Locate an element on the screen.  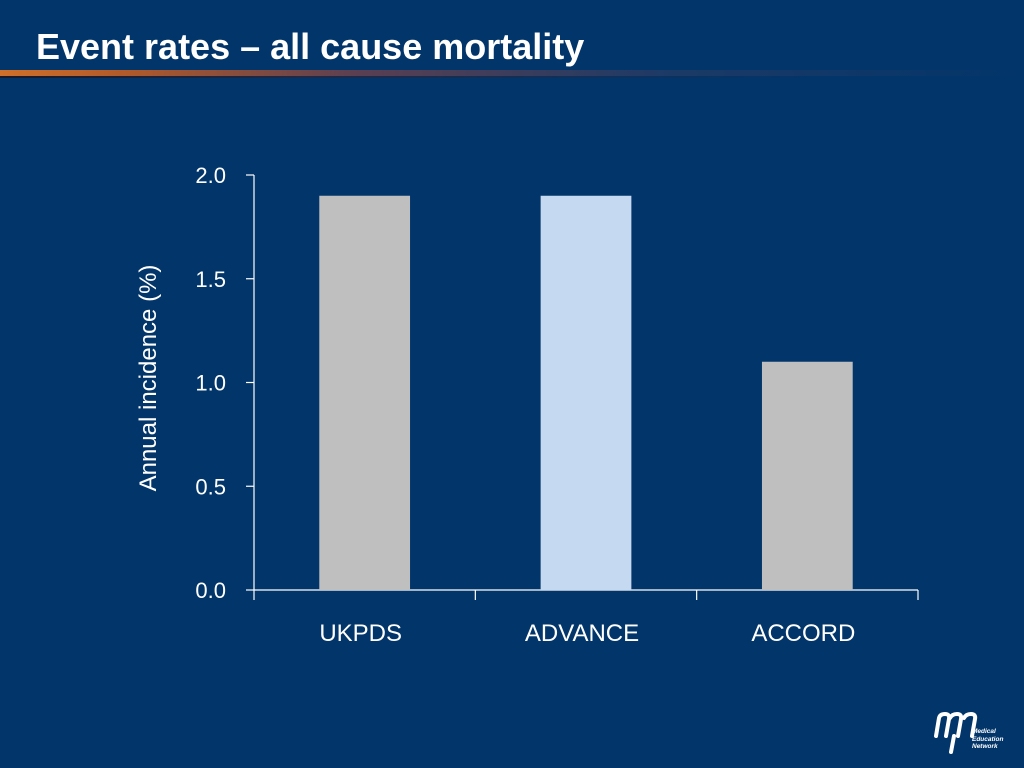
y-tick-label: 0.5 is located at coordinates (210, 486).